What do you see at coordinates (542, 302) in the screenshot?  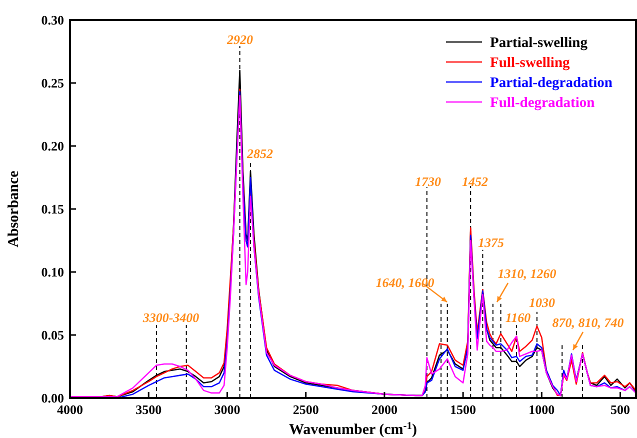 I see `annotation: 1030` at bounding box center [542, 302].